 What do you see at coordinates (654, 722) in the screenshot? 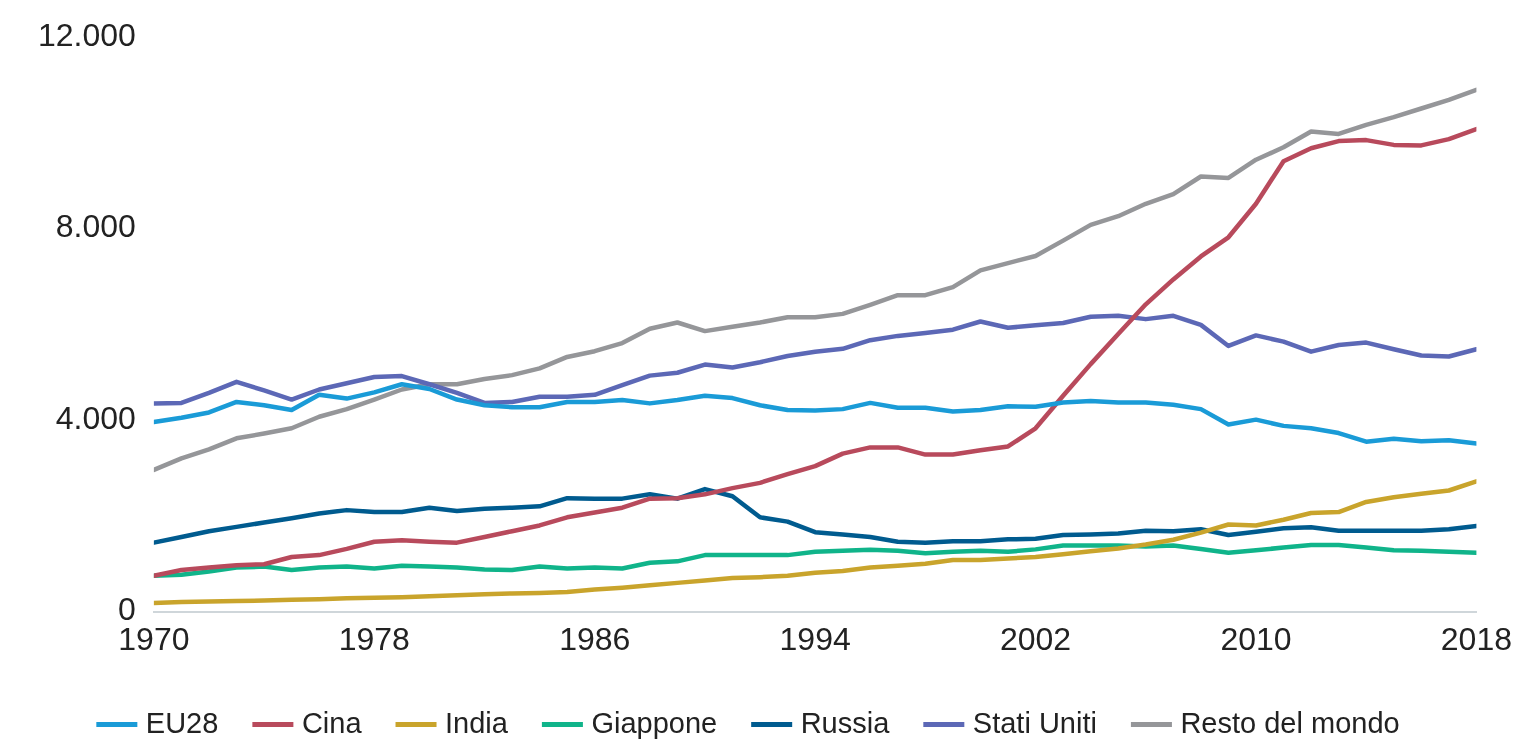
I see `legend-label: Giappone` at bounding box center [654, 722].